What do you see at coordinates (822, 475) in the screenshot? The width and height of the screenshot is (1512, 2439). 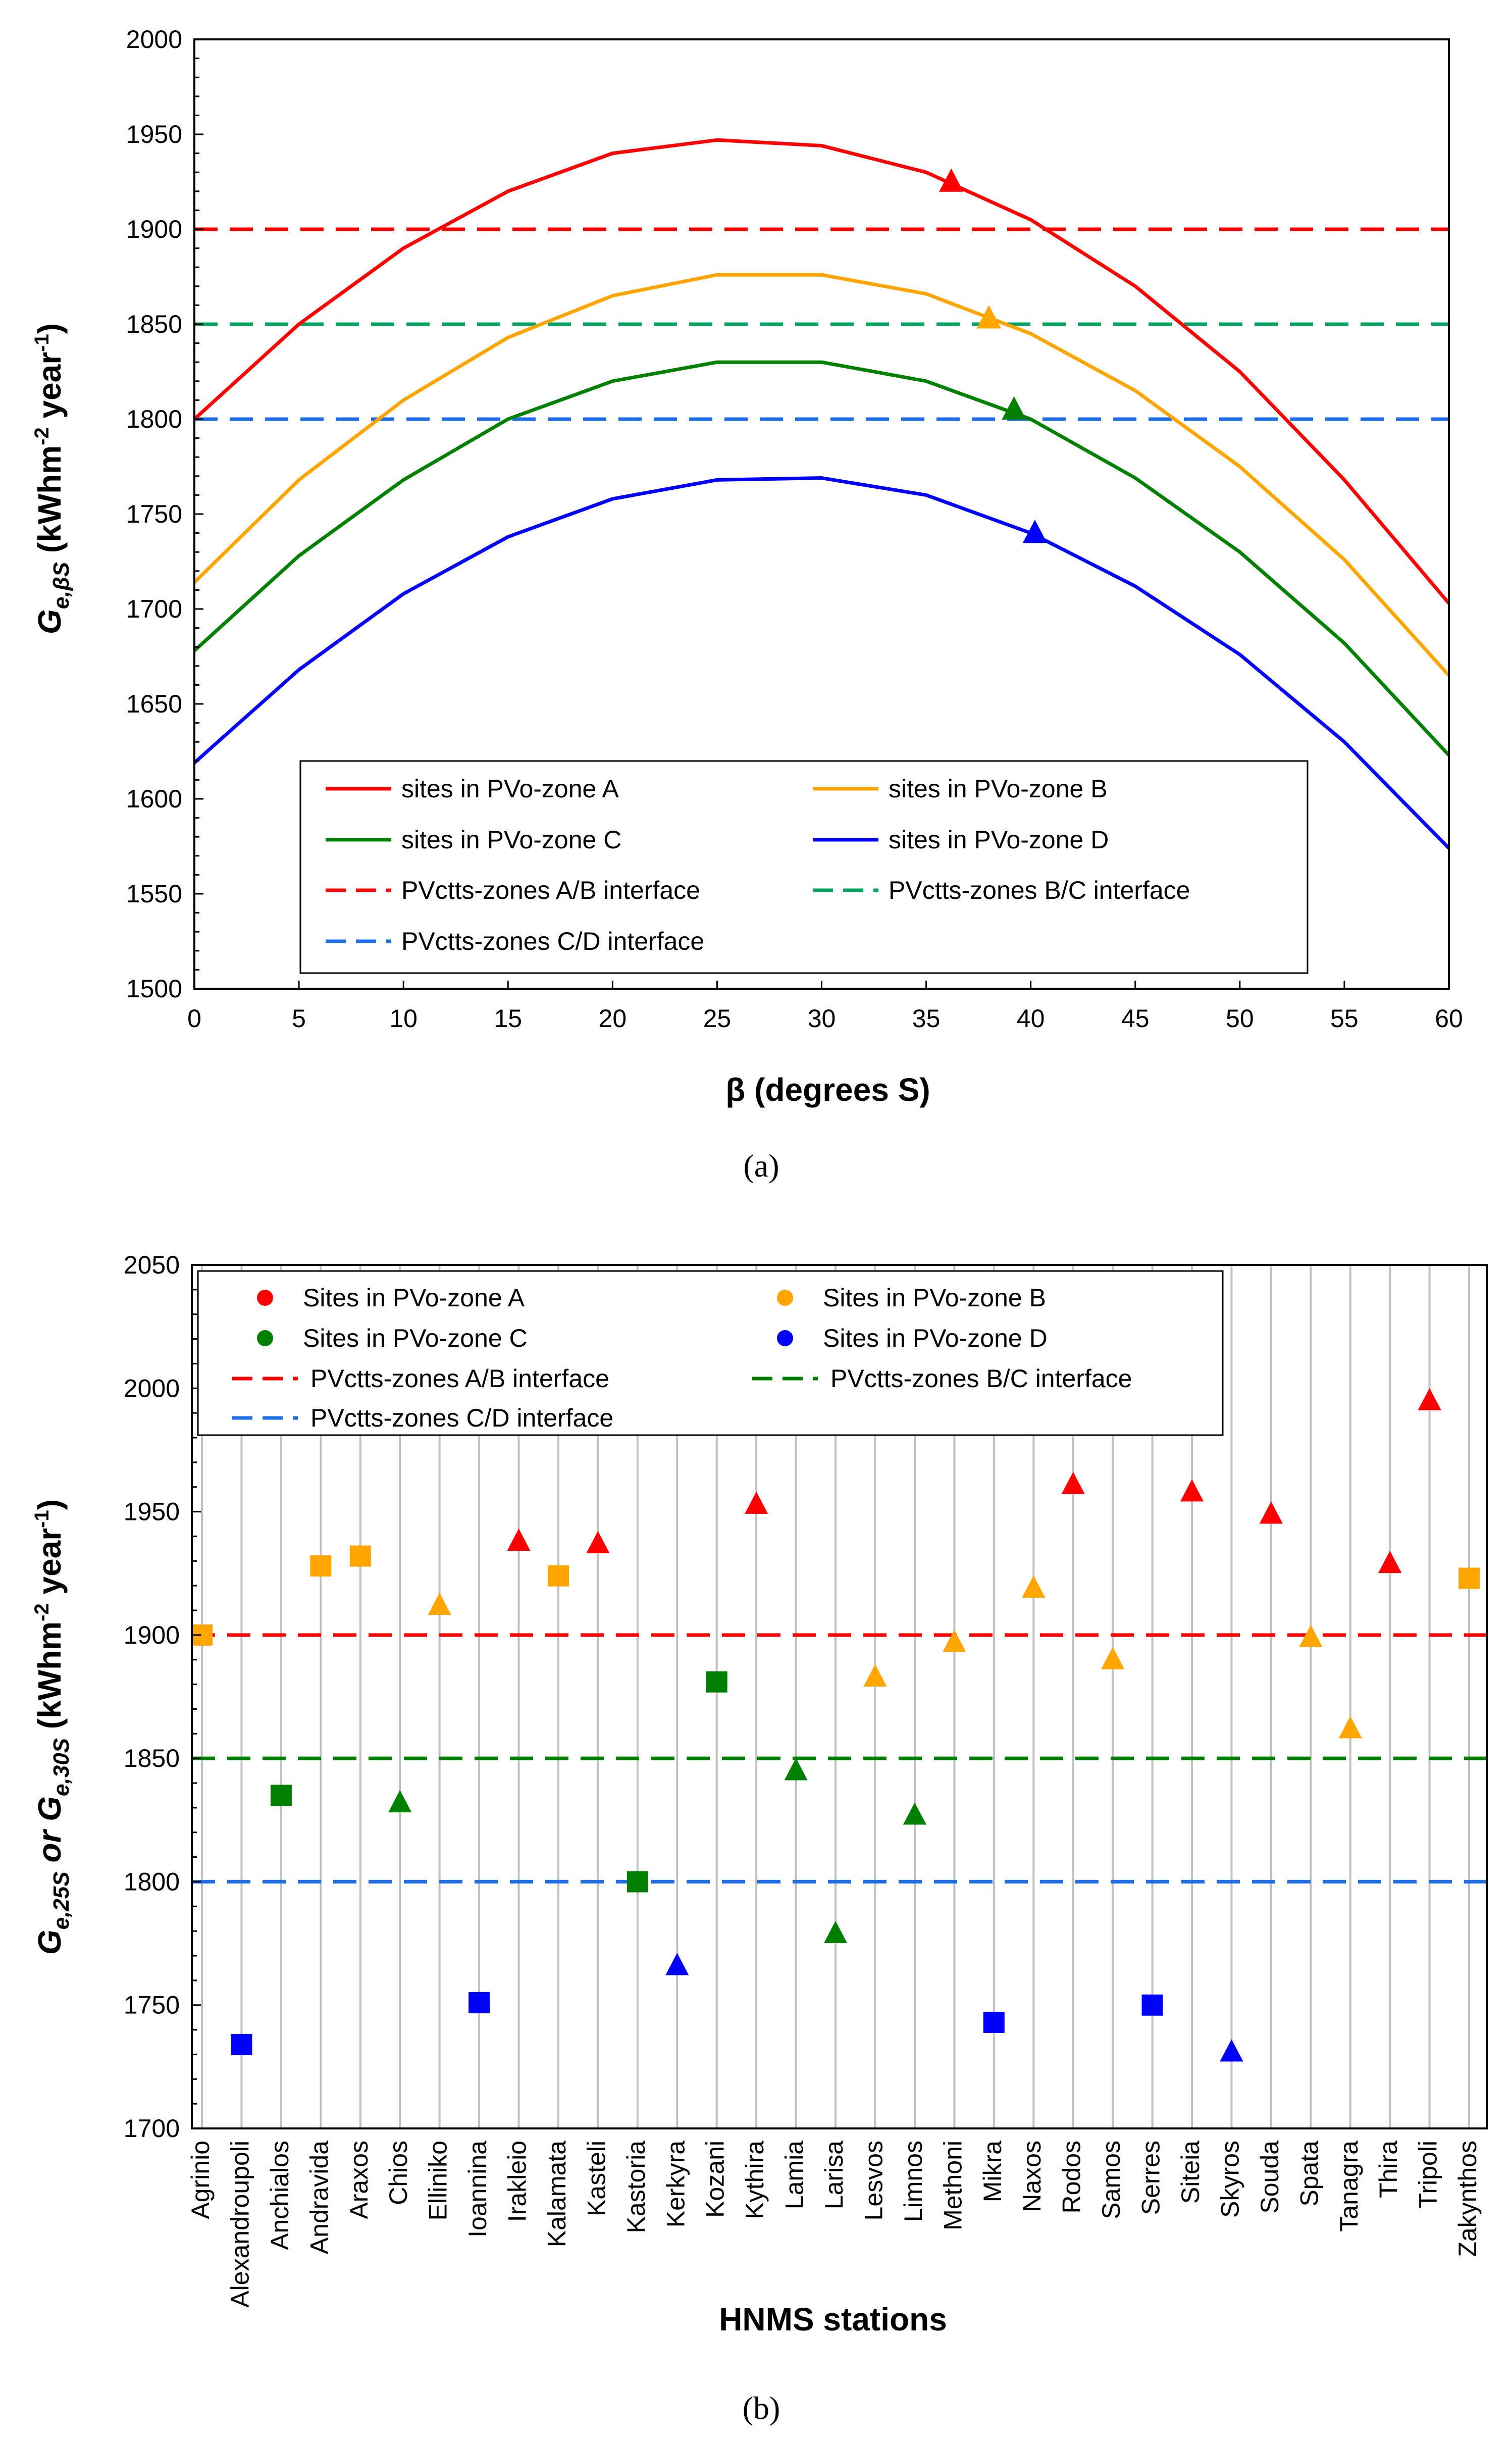 I see `chart-a-series-line` at bounding box center [822, 475].